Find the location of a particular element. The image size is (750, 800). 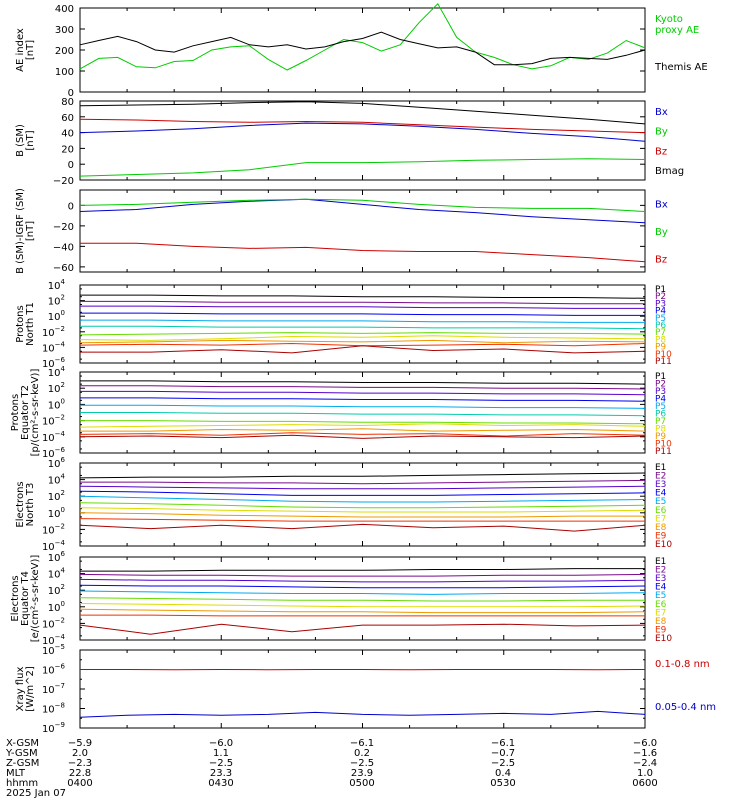

legend-label: P1 is located at coordinates (660, 377).